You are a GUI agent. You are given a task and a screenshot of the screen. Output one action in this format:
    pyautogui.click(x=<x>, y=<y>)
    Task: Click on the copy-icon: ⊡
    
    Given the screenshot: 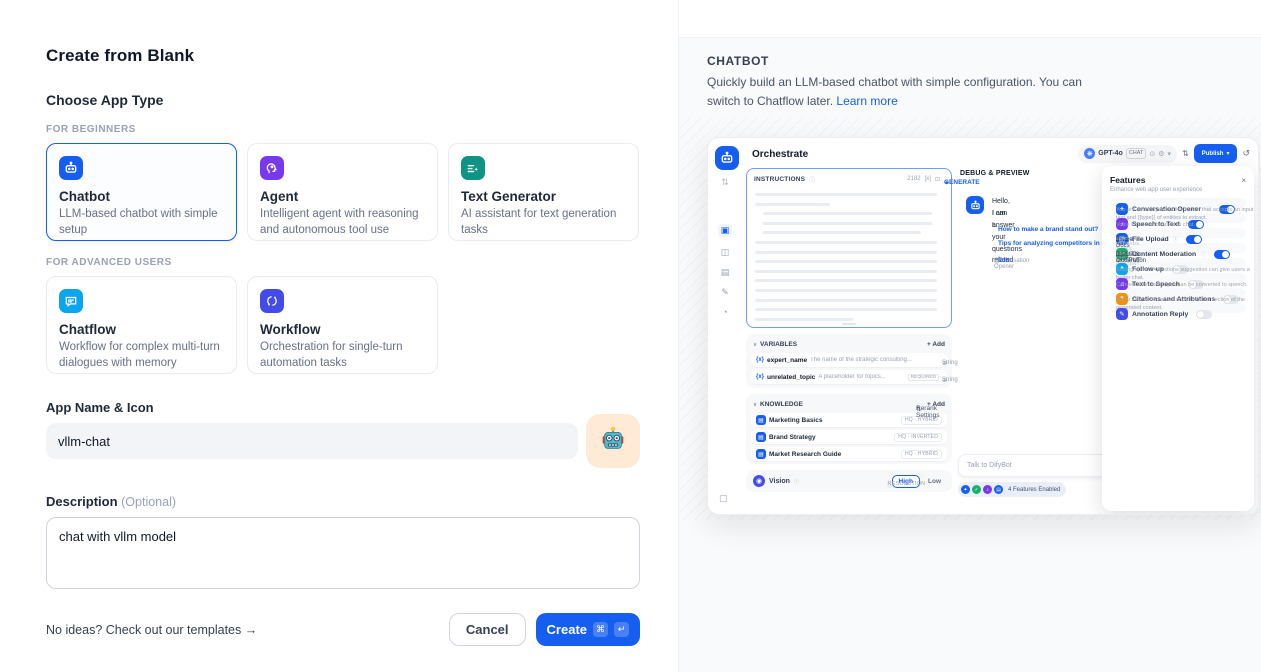 What is the action you would take?
    pyautogui.click(x=937, y=179)
    